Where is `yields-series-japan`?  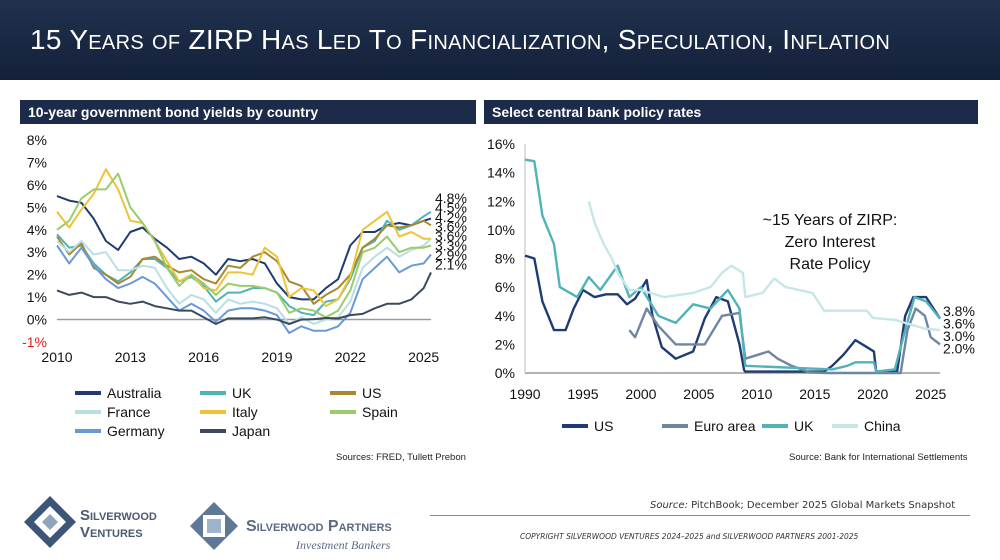
yields-series-japan is located at coordinates (244, 298).